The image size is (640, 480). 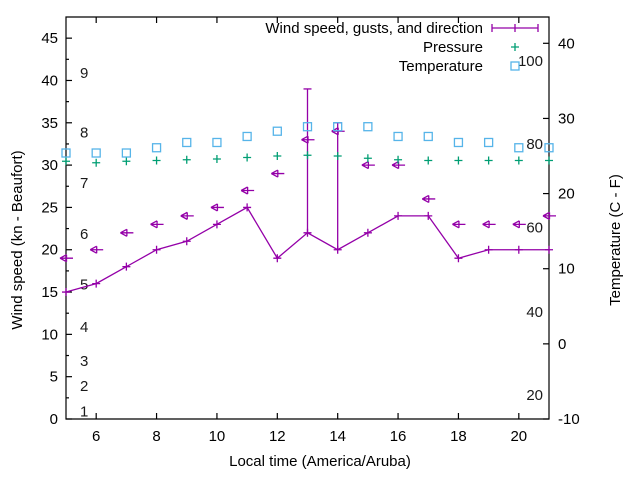 What do you see at coordinates (320, 461) in the screenshot?
I see `x-axis-title: Local time (America/Aruba)` at bounding box center [320, 461].